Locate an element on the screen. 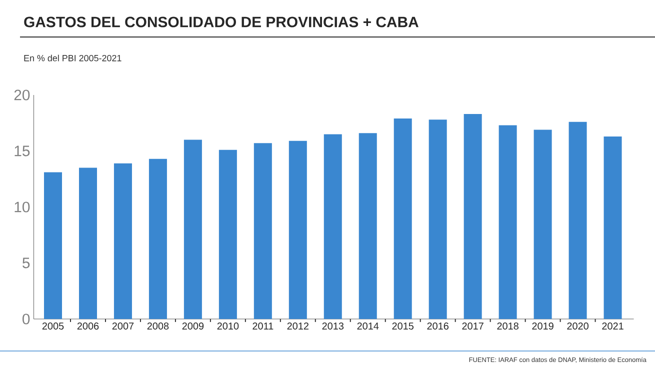 This screenshot has height=368, width=655. y-tick-label: 15 is located at coordinates (22, 151).